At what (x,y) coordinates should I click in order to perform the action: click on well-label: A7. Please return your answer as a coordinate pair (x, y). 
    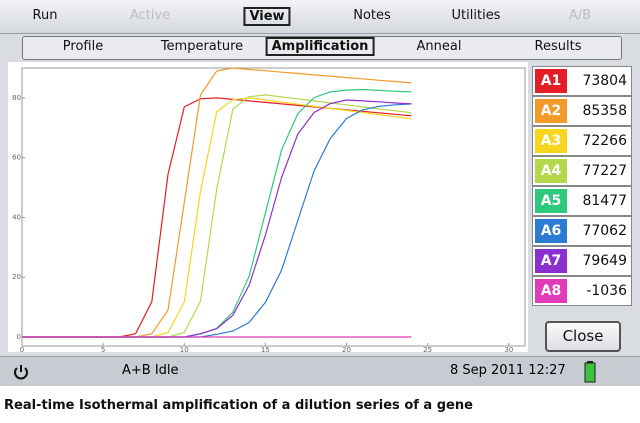
    Looking at the image, I should click on (551, 261).